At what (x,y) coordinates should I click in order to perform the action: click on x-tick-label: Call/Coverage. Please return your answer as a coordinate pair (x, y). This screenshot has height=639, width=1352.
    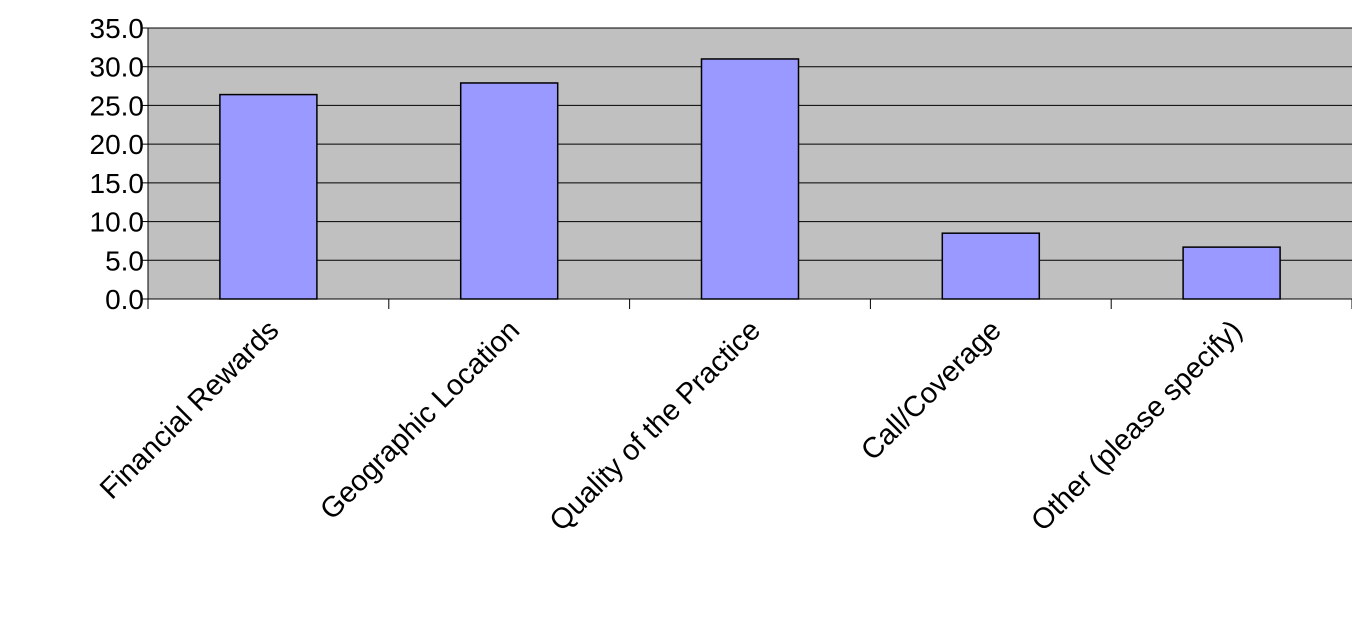
    Looking at the image, I should click on (931, 390).